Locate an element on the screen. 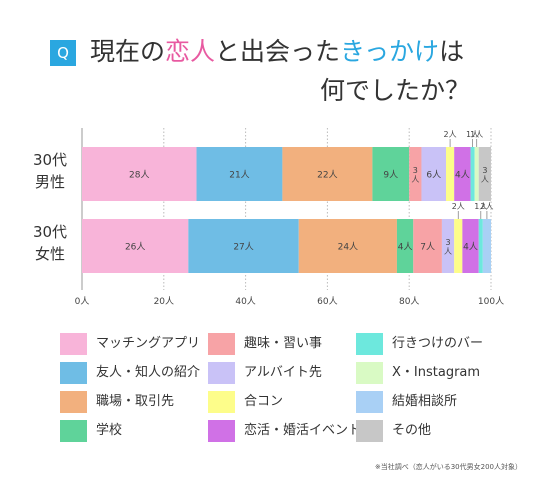  legend-label: その他 is located at coordinates (412, 430).